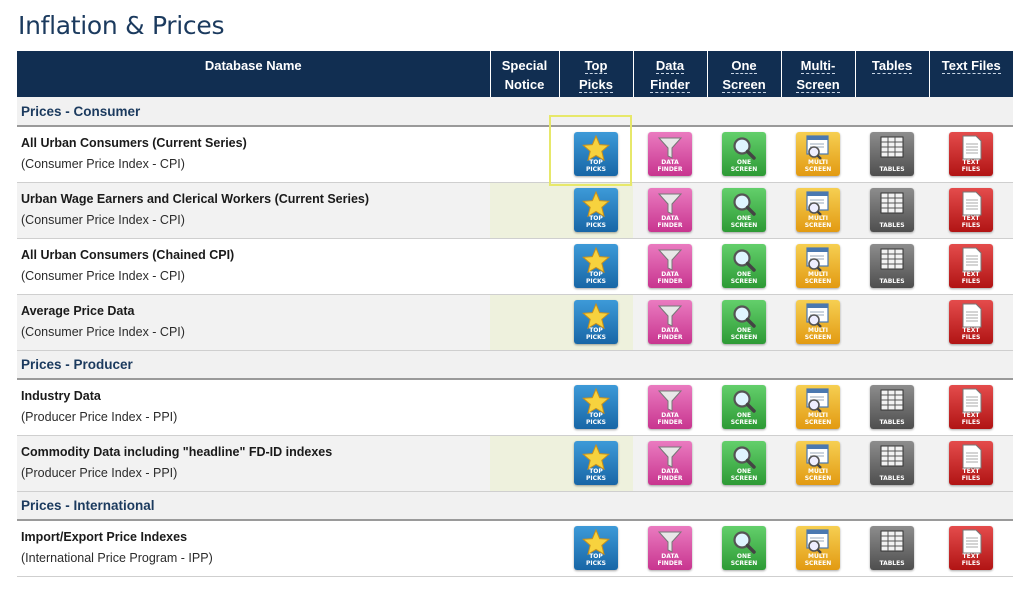  I want to click on section-header-producer: Prices - Producer, so click(515, 365).